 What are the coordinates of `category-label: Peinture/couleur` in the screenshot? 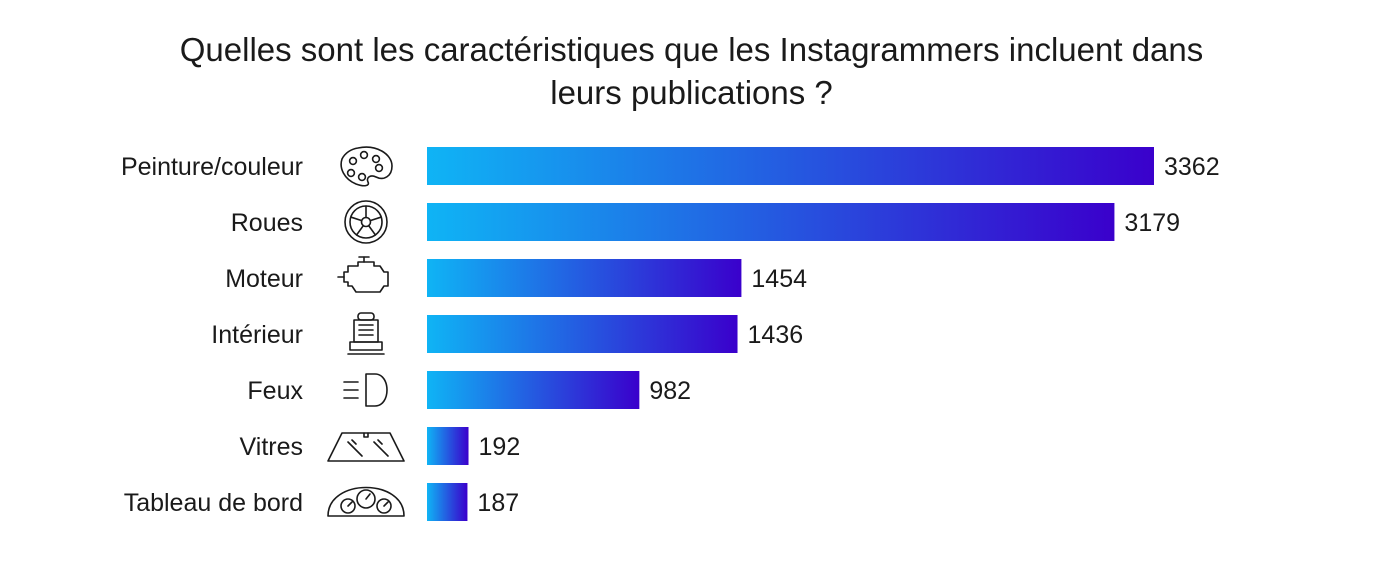 It's located at (212, 167).